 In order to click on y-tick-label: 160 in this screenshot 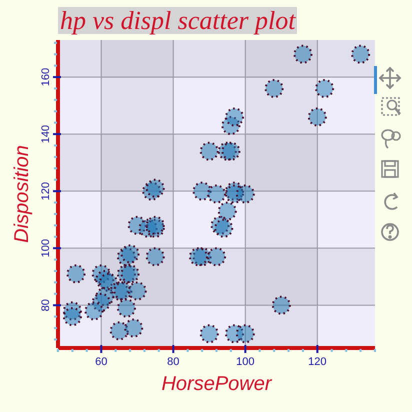, I will do `click(46, 77)`.